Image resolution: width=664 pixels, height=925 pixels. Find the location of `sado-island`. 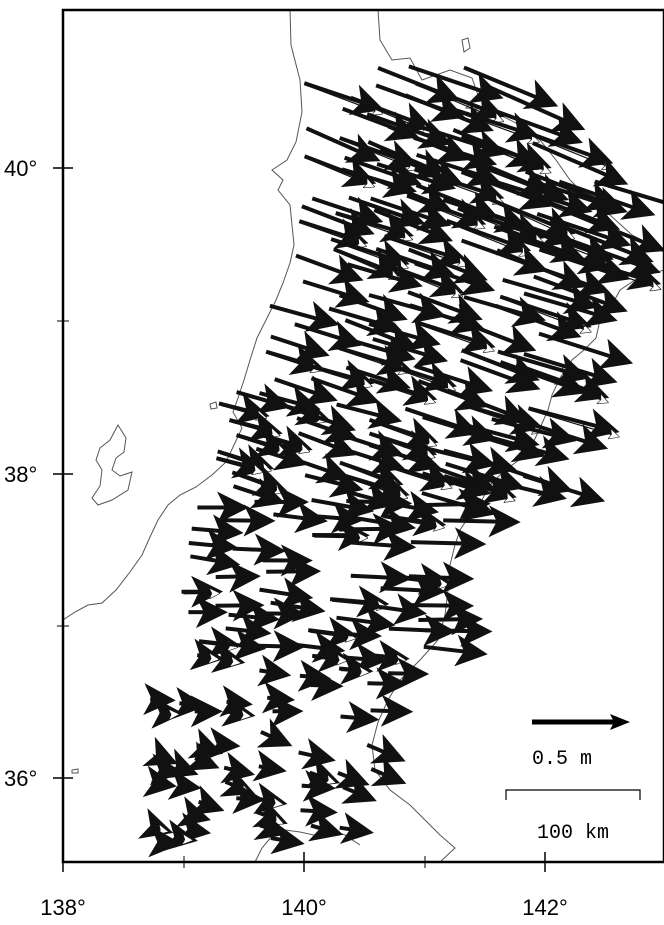

sado-island is located at coordinates (112, 464).